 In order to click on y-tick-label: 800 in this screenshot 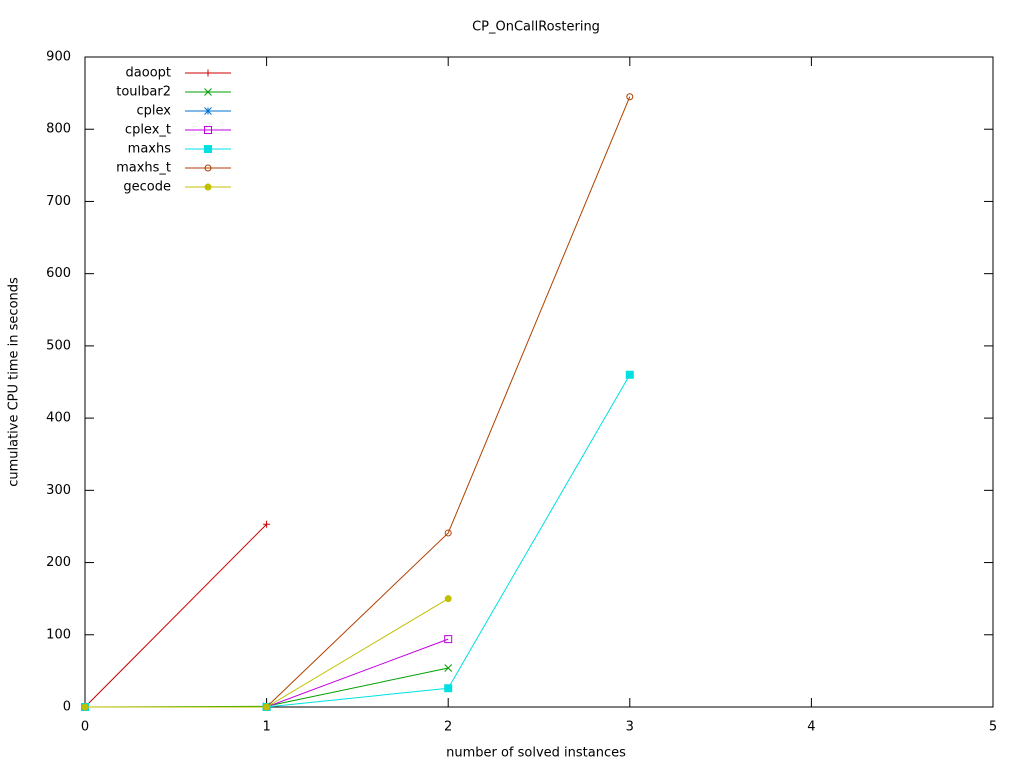, I will do `click(58, 129)`.